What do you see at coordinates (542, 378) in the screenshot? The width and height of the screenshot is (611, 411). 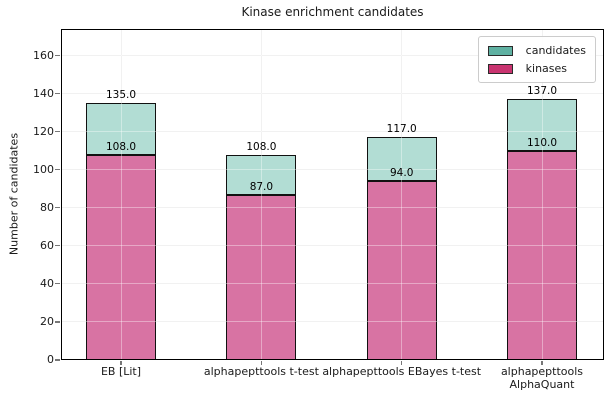 I see `x-tick-label: alphapepttools AlphaQuant` at bounding box center [542, 378].